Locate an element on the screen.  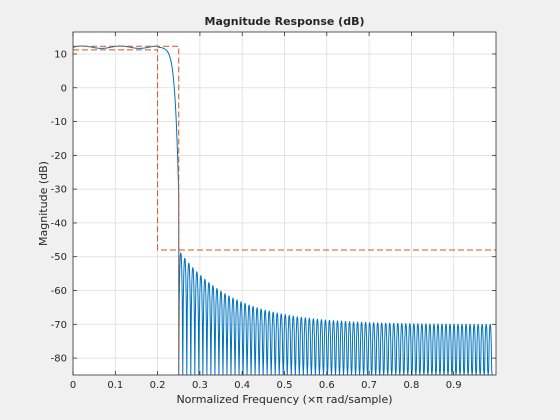
x-tick-label: 0.9 is located at coordinates (454, 385).